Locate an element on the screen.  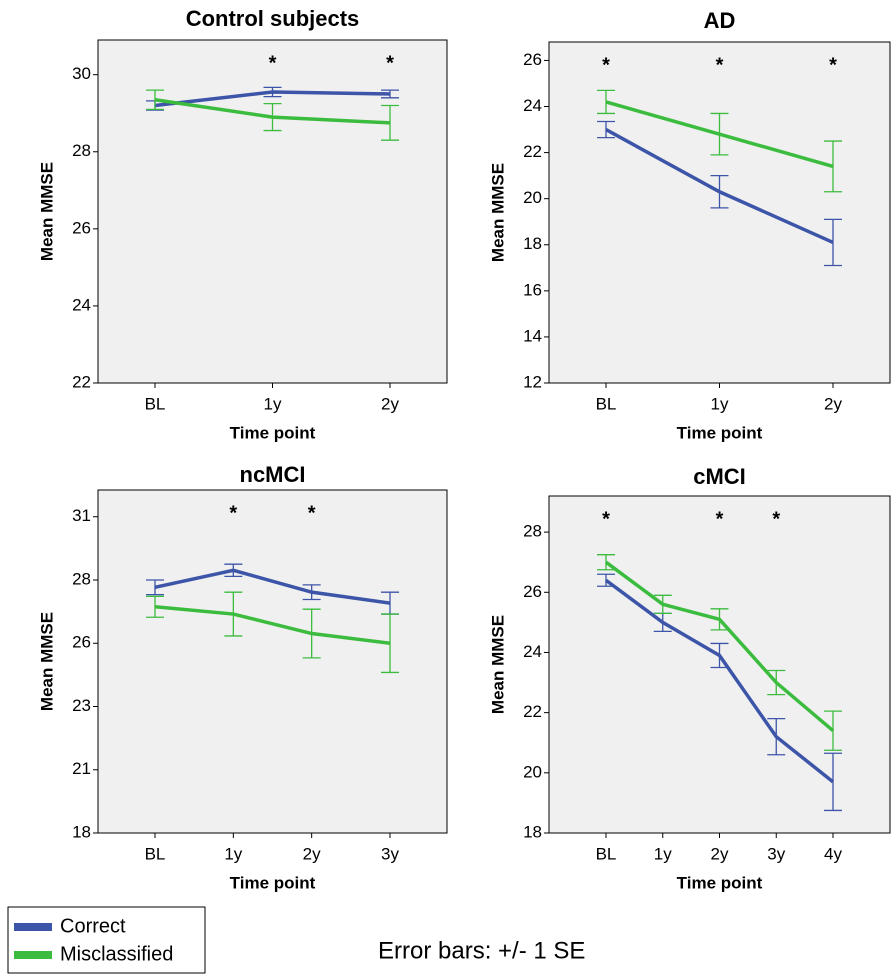
series-line is located at coordinates (272, 586).